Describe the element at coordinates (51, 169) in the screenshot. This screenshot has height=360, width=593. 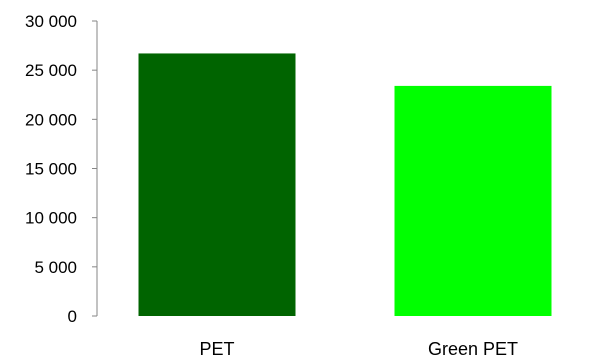
I see `y-tick-label: 15 000` at that location.